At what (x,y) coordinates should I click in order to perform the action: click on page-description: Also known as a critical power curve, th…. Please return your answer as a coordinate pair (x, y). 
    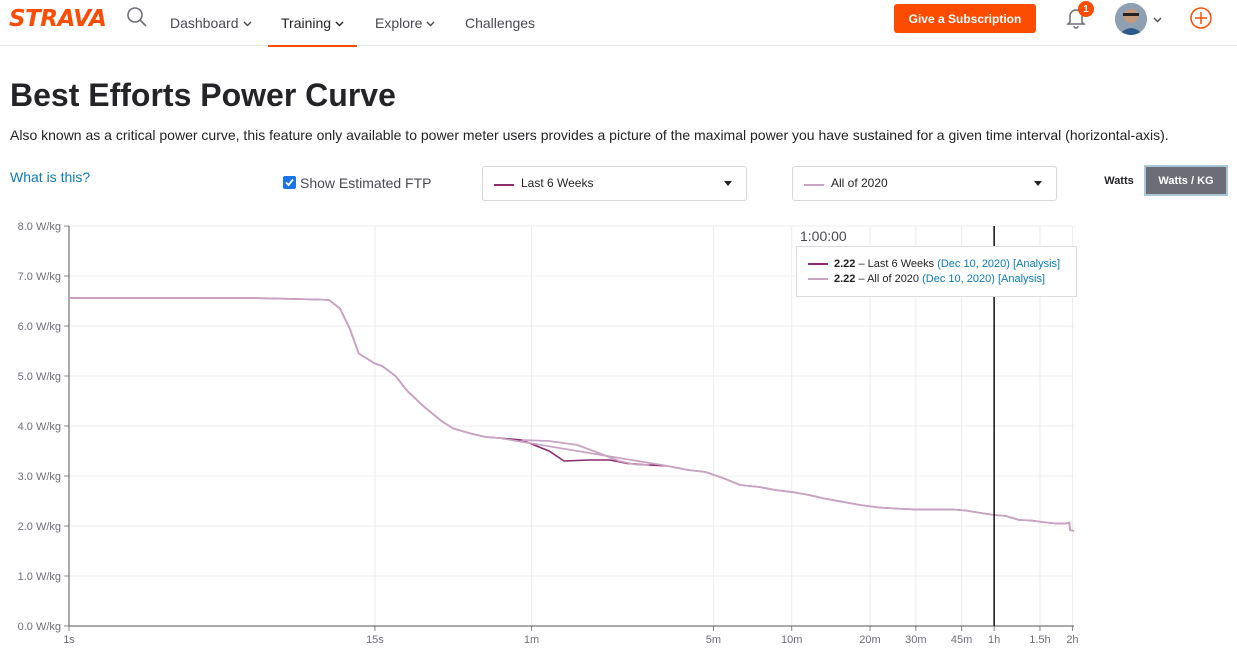
    Looking at the image, I should click on (589, 135).